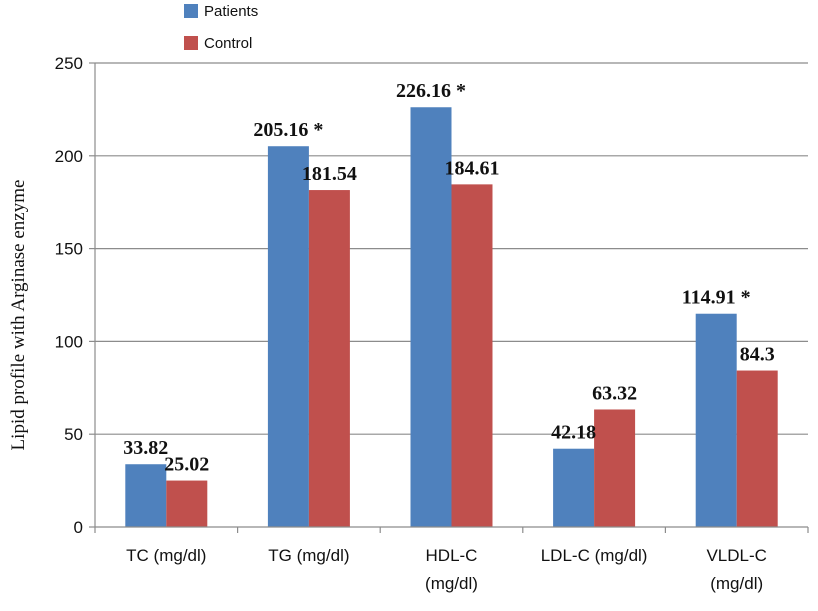  What do you see at coordinates (716, 298) in the screenshot?
I see `data-label: 114.91 *` at bounding box center [716, 298].